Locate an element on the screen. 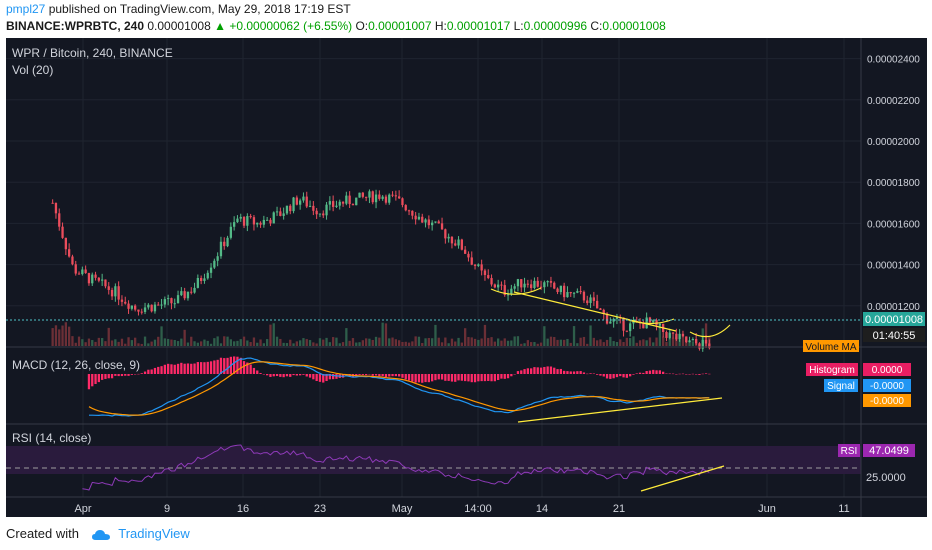 The width and height of the screenshot is (932, 550). time-tick-label: May is located at coordinates (402, 509).